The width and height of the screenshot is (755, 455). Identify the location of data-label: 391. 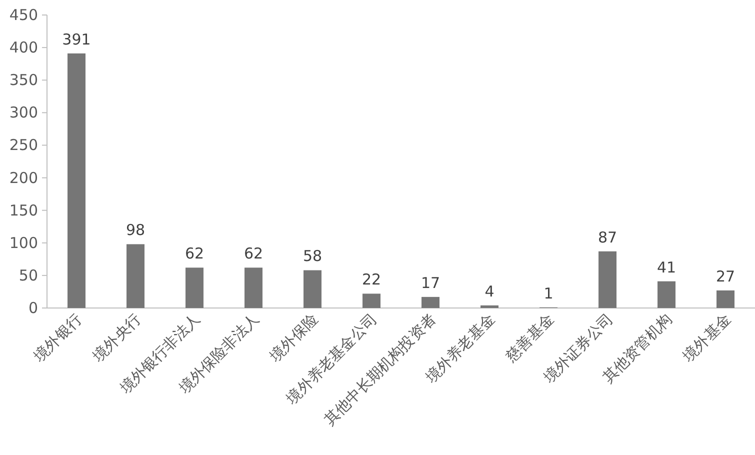
(76, 39).